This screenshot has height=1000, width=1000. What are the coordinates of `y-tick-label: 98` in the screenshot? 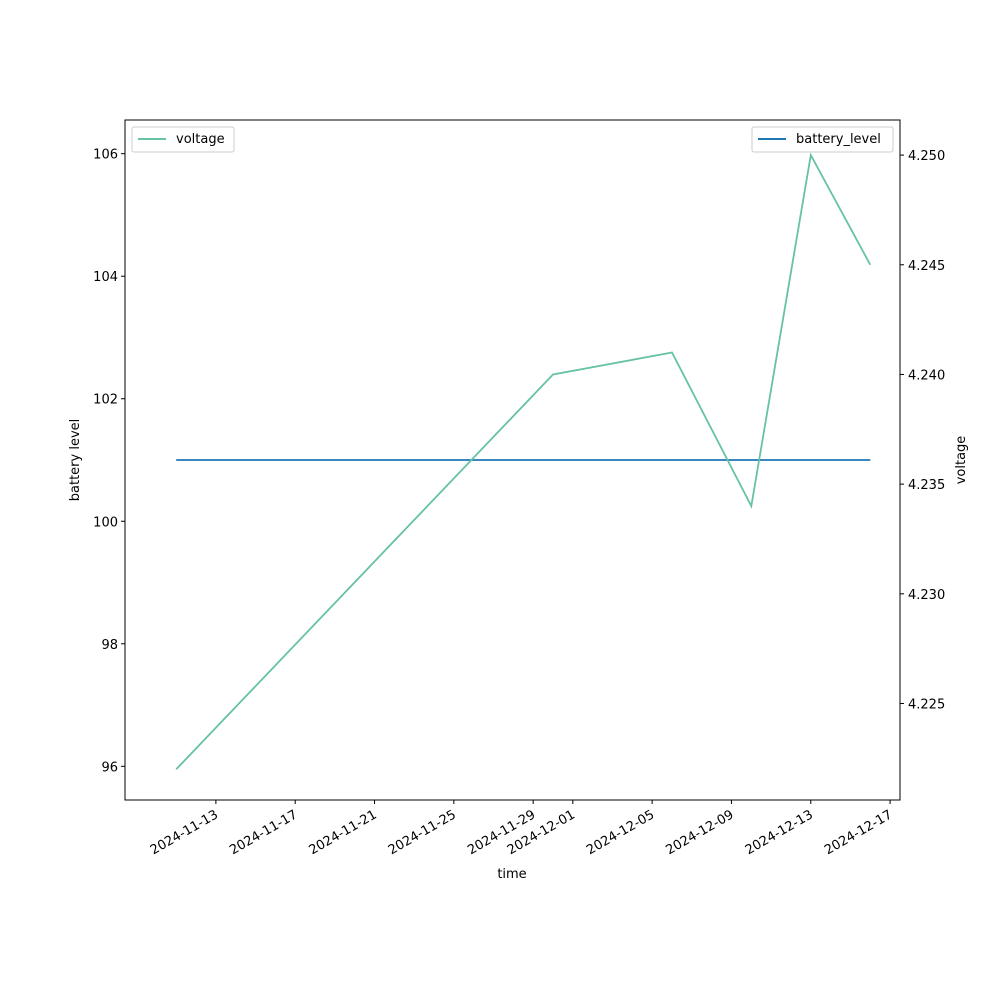 It's located at (109, 645).